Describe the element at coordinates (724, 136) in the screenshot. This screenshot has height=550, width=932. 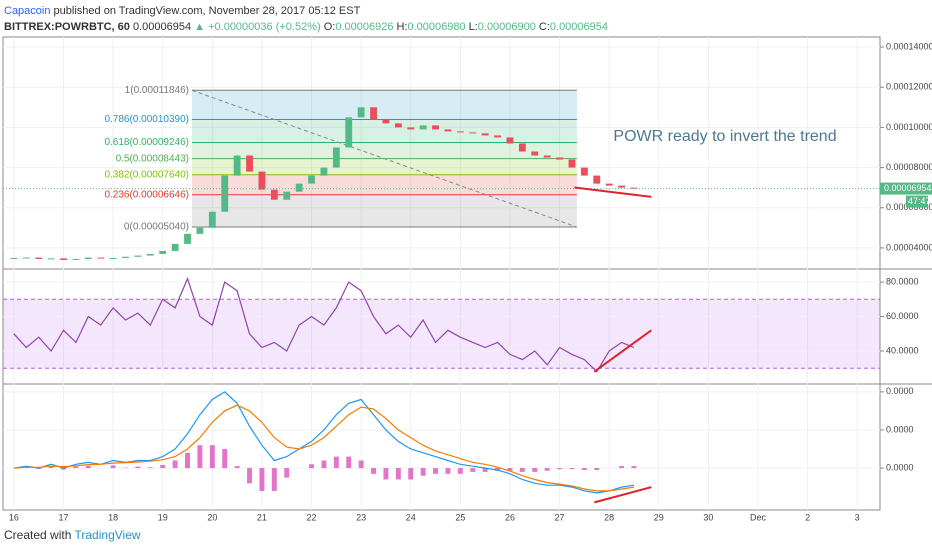
I see `annotation: POWR ready to invert the trend` at that location.